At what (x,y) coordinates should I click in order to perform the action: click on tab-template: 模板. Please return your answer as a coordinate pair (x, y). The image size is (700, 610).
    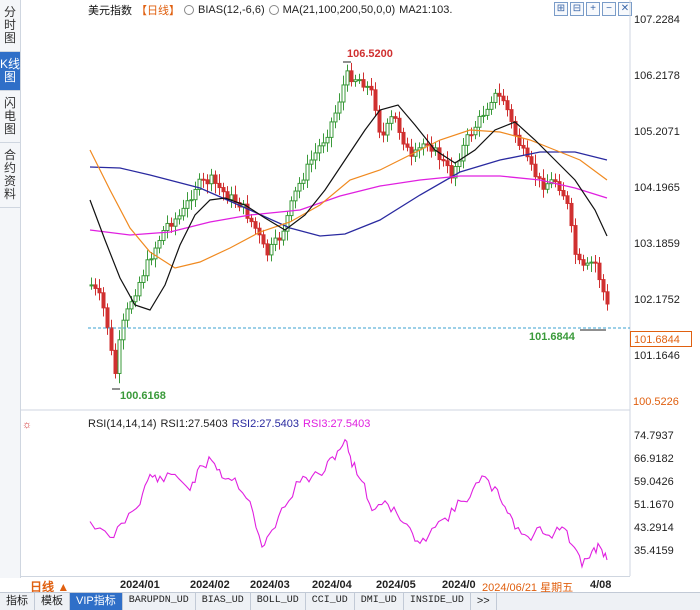
    Looking at the image, I should click on (52, 601).